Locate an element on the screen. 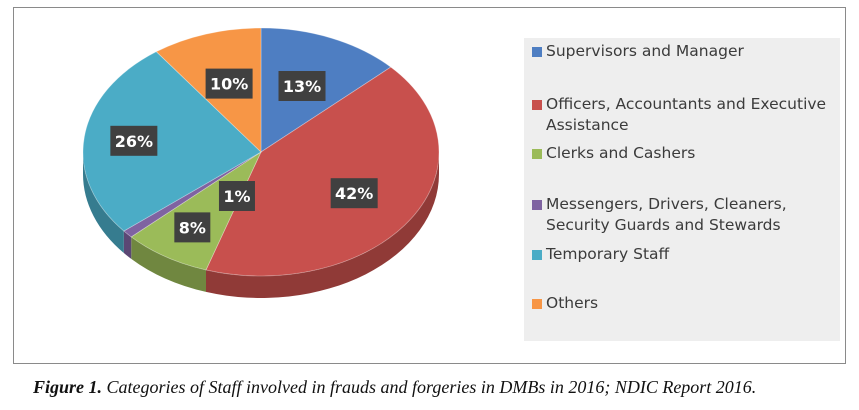 The height and width of the screenshot is (410, 859). data-label-text: 10% is located at coordinates (229, 84).